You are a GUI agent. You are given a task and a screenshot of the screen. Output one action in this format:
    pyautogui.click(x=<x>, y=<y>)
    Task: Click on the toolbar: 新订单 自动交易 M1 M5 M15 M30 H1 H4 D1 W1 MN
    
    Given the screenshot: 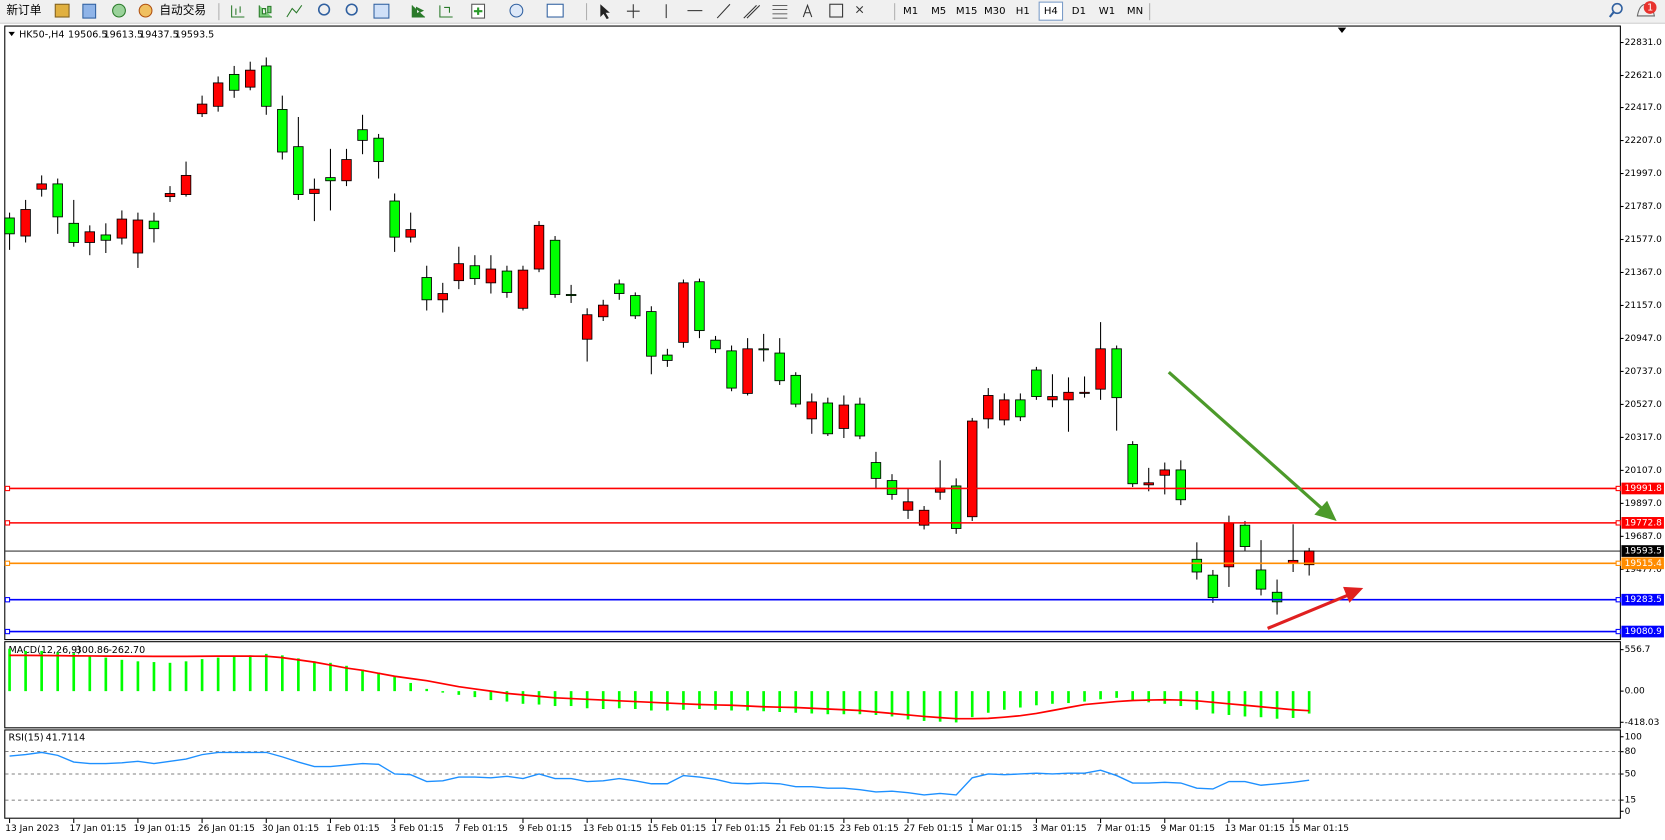 What is the action you would take?
    pyautogui.click(x=832, y=12)
    